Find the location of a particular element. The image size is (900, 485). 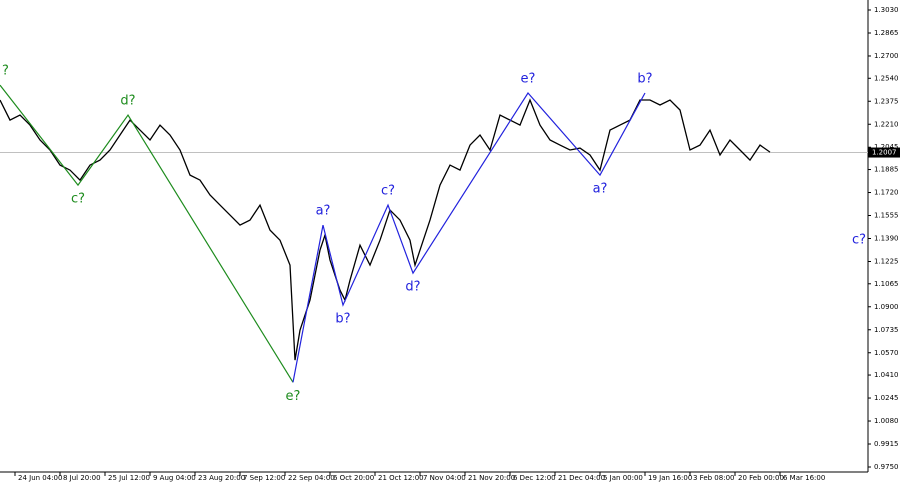

y-tick-label: 1.0410 is located at coordinates (886, 375).